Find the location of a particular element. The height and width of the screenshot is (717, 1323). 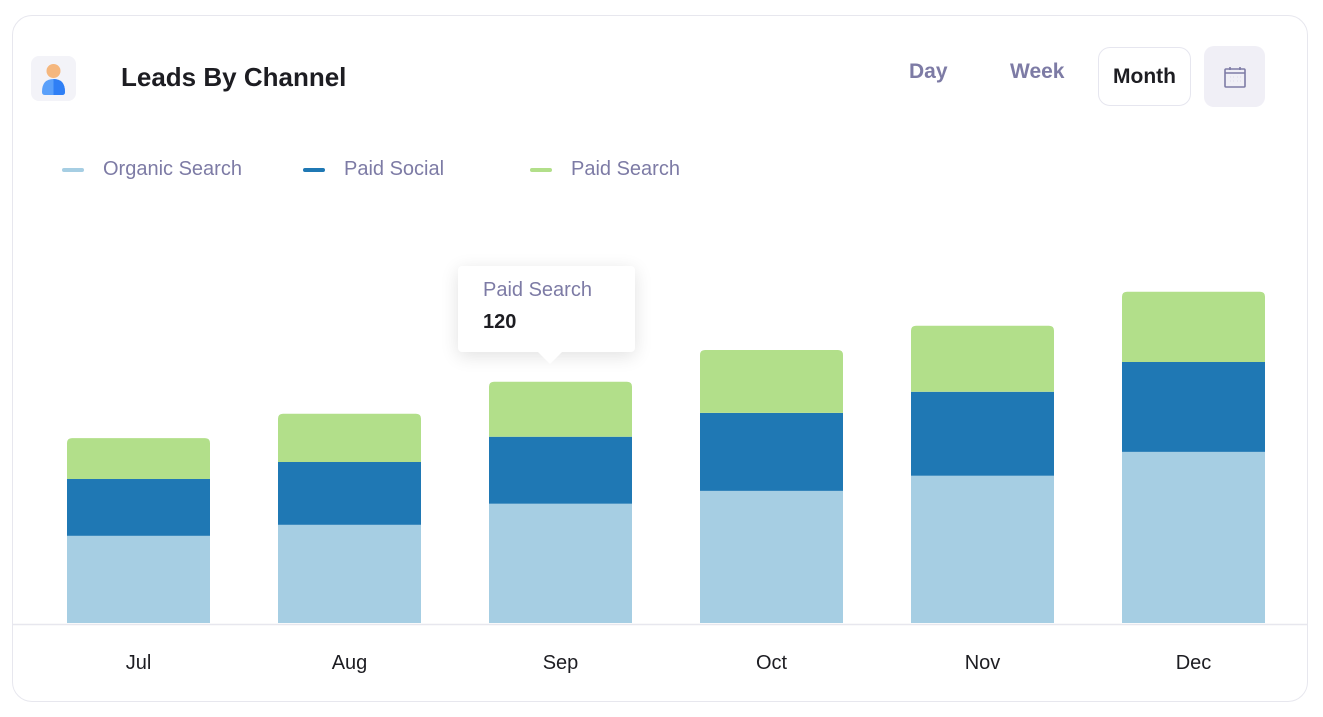

tooltip-series: Paid Search is located at coordinates (537, 290).